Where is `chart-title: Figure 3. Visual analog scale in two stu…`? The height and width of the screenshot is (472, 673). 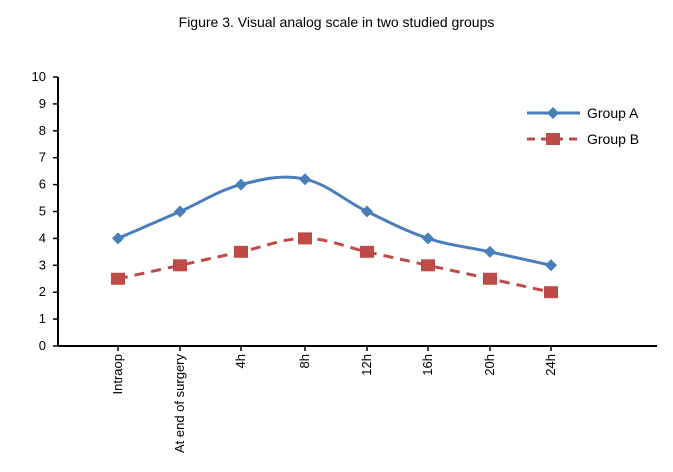 chart-title: Figure 3. Visual analog scale in two stu… is located at coordinates (336, 22).